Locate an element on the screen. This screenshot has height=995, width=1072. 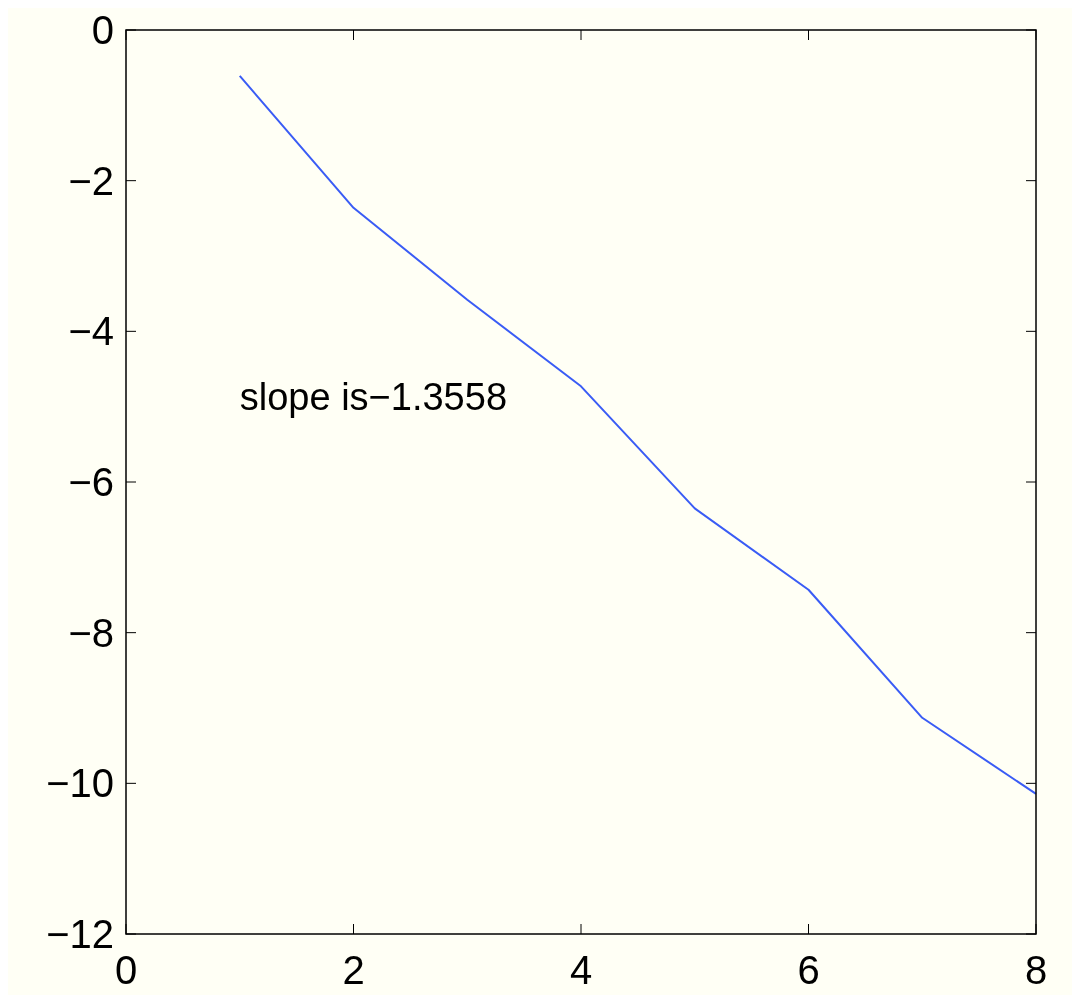
y-tick-label: −6 is located at coordinates (91, 482).